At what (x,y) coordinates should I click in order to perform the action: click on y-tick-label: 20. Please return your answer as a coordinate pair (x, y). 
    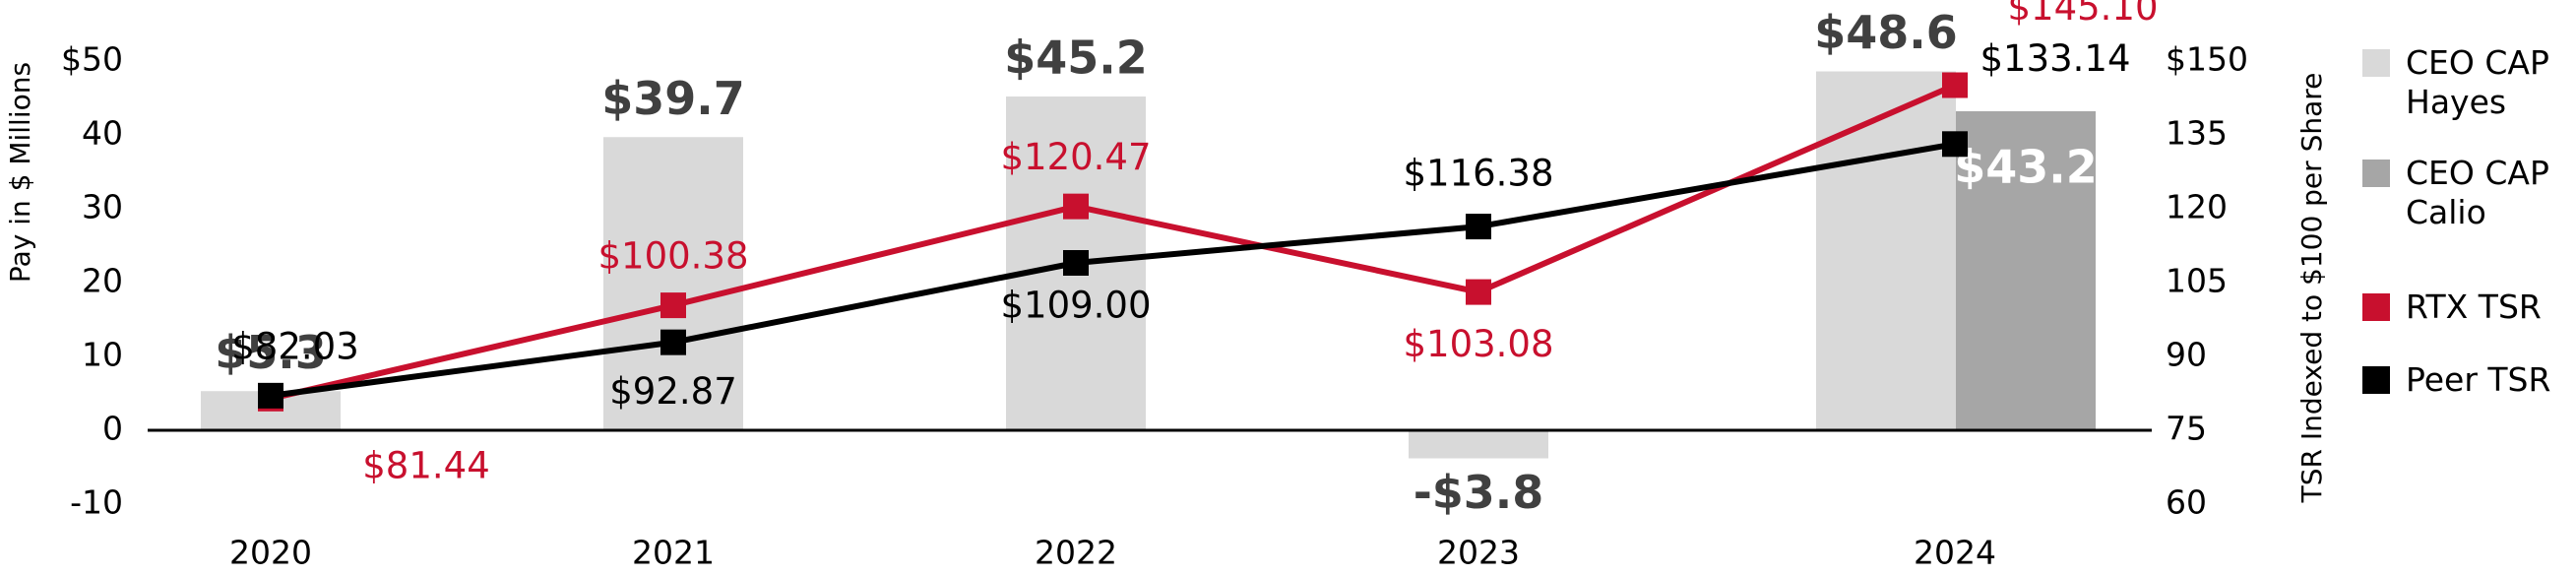
    Looking at the image, I should click on (102, 281).